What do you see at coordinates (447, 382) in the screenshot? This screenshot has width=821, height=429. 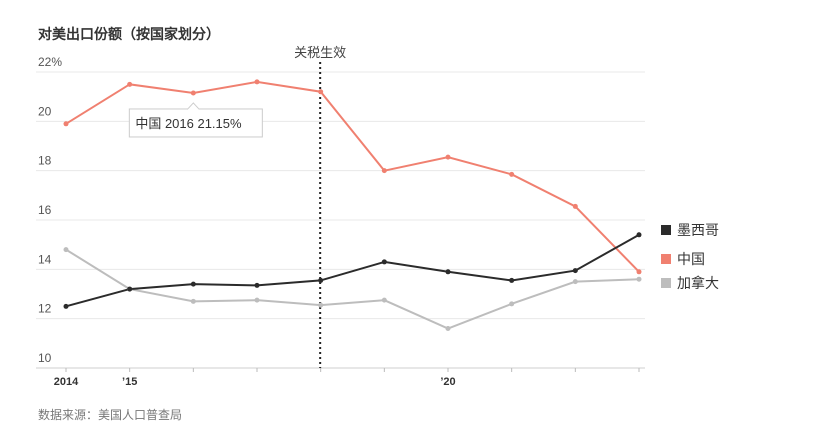 I see `x-tick-label: ’20` at bounding box center [447, 382].